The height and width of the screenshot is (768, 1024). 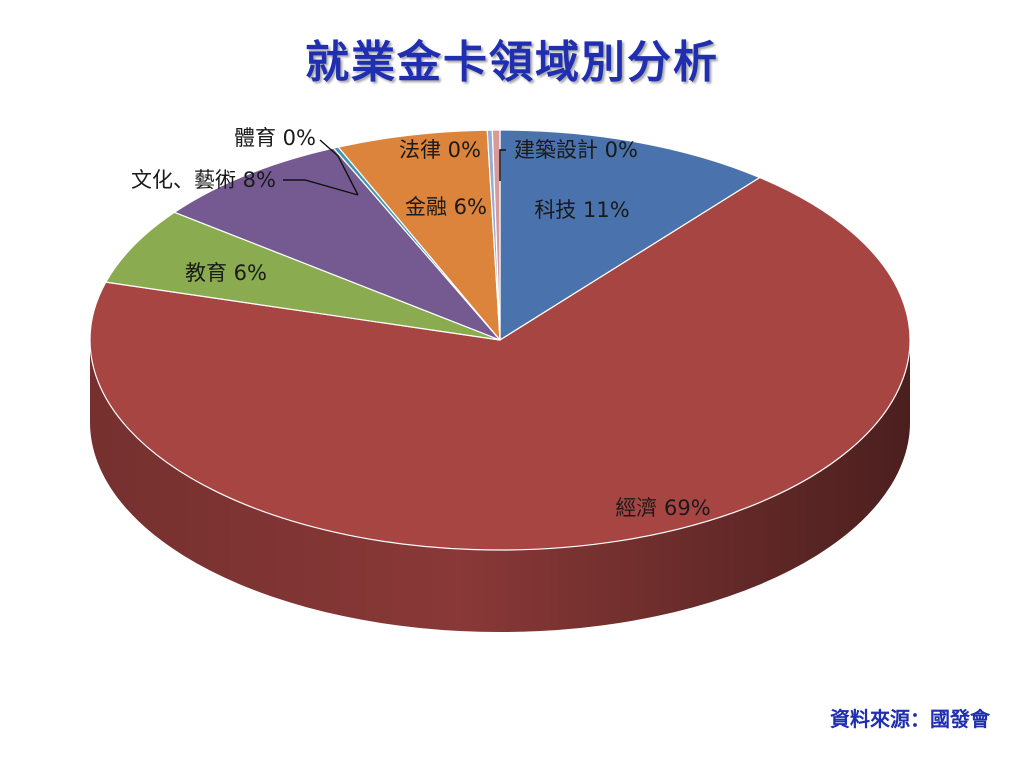 I want to click on slice-6-label: 法律 0%, so click(x=440, y=150).